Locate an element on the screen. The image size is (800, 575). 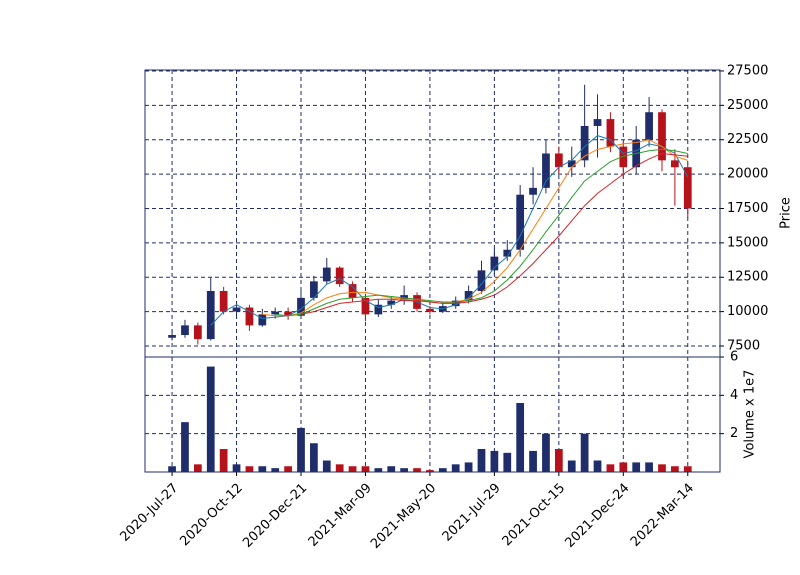
x-tick-label: 2022-Mar-14 is located at coordinates (662, 515).